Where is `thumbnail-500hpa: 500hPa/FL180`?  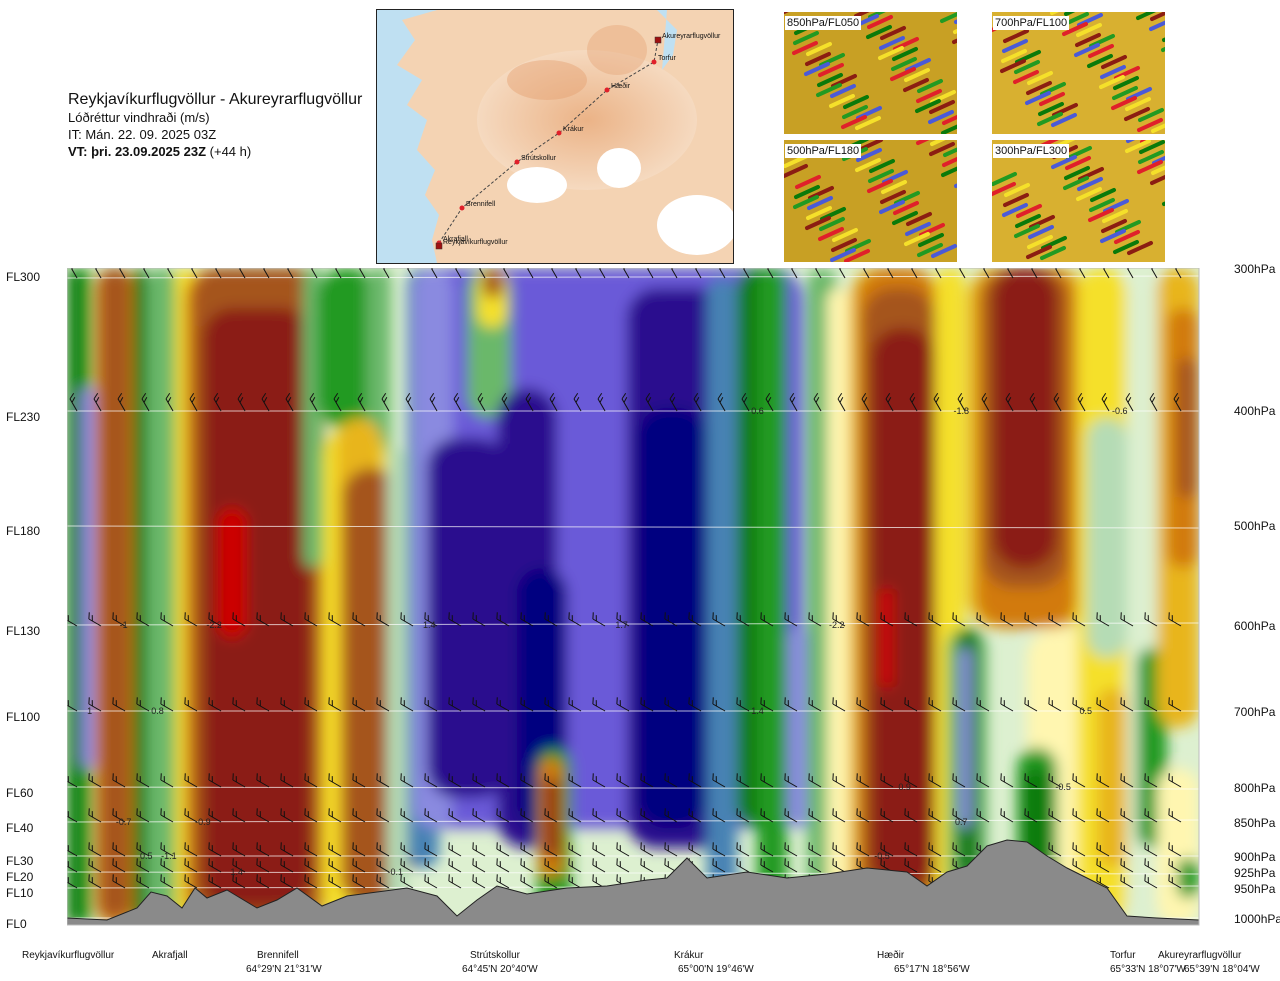
thumbnail-500hpa: 500hPa/FL180 is located at coordinates (870, 201).